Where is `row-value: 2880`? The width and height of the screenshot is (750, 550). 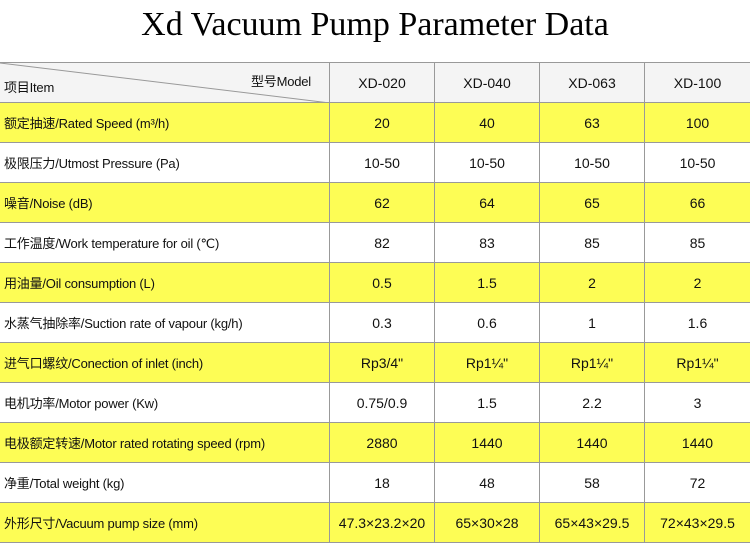 row-value: 2880 is located at coordinates (382, 442).